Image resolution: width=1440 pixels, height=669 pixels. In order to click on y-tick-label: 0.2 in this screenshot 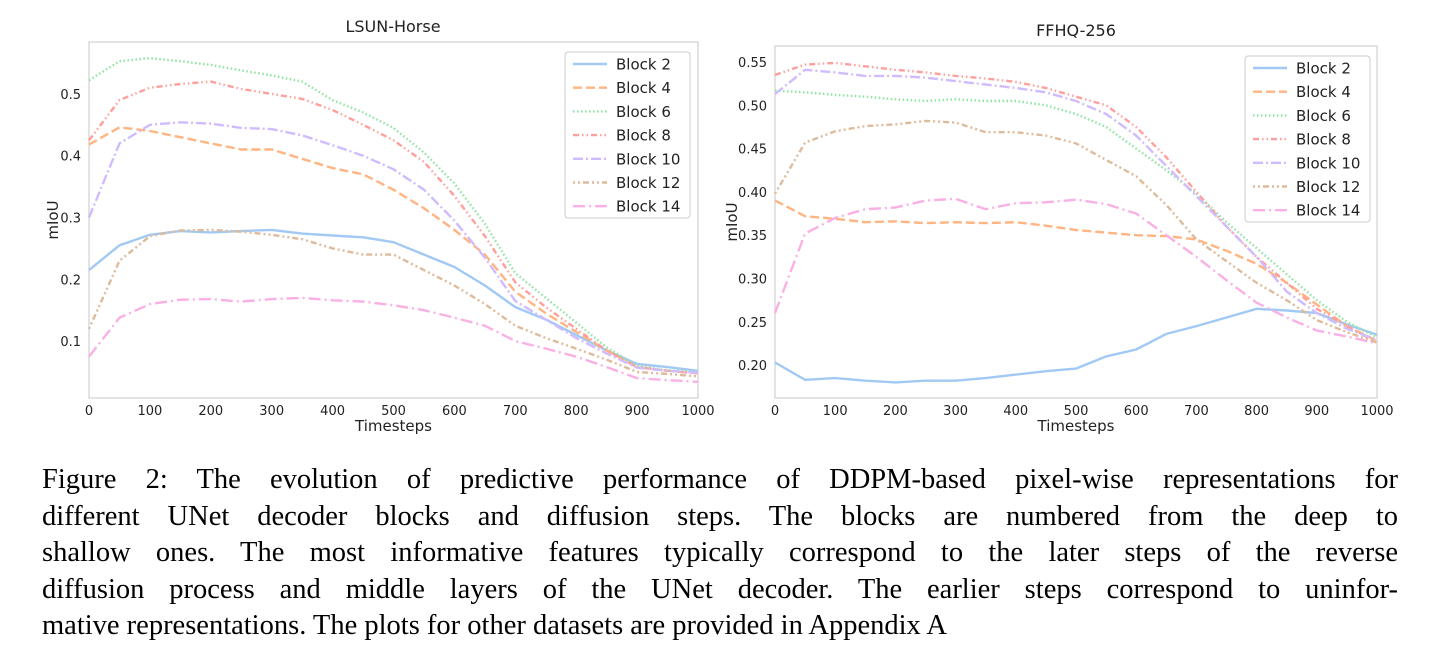, I will do `click(70, 280)`.